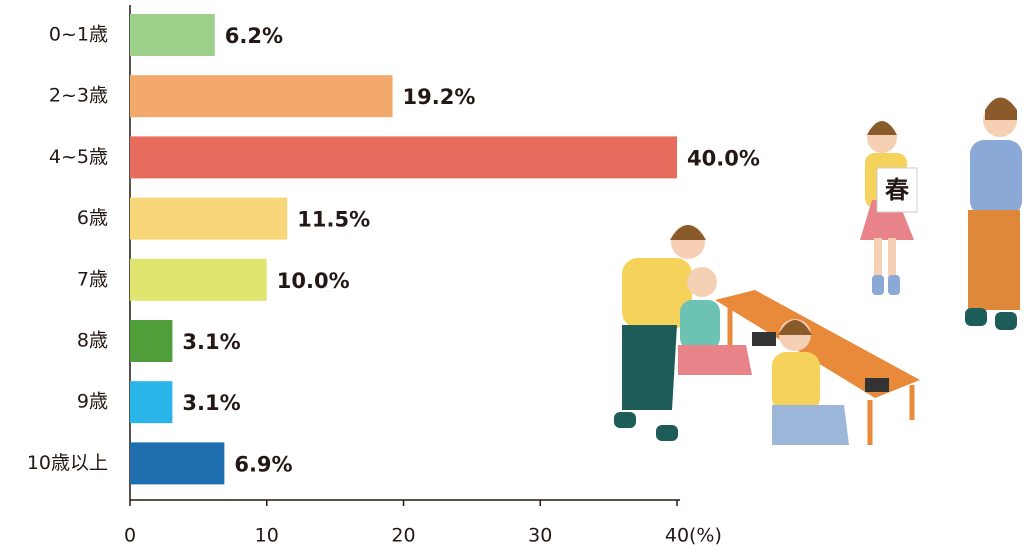 The image size is (1024, 559). What do you see at coordinates (723, 158) in the screenshot?
I see `value-label: 40.0%` at bounding box center [723, 158].